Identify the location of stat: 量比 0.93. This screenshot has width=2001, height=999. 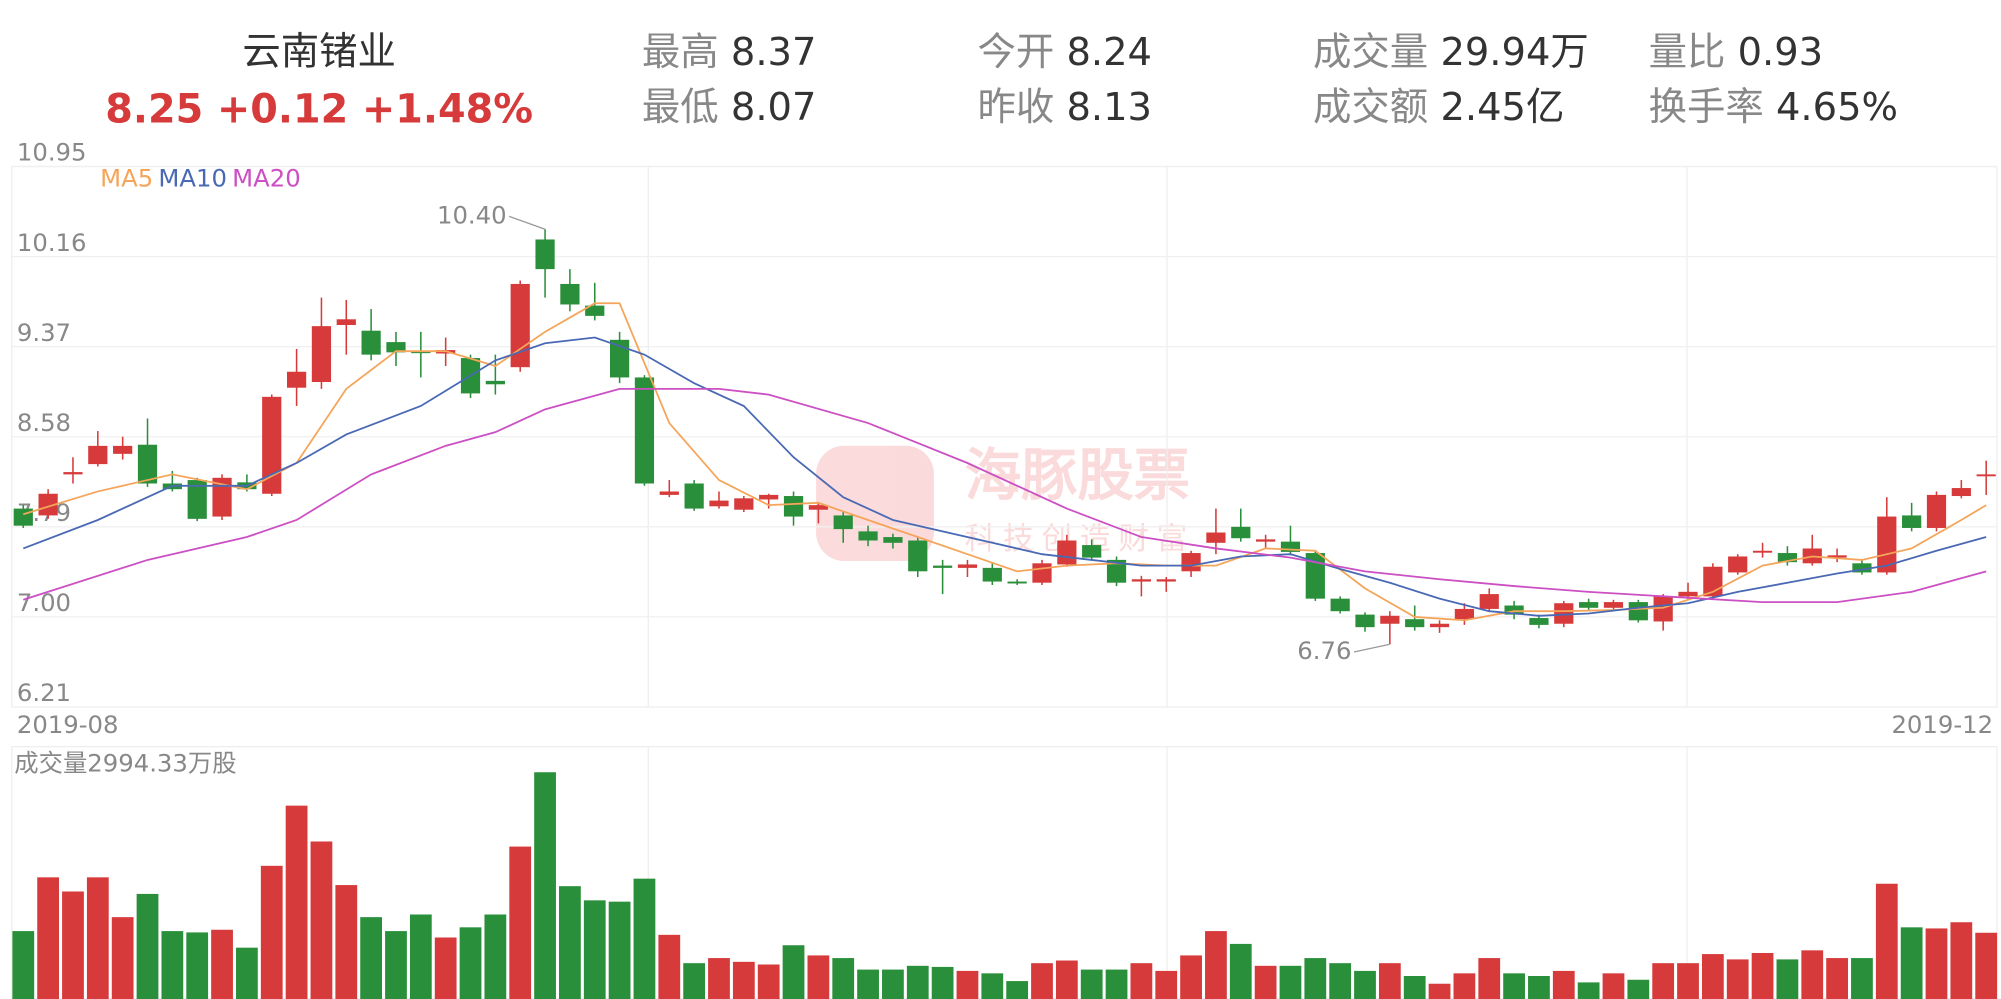
(1736, 51).